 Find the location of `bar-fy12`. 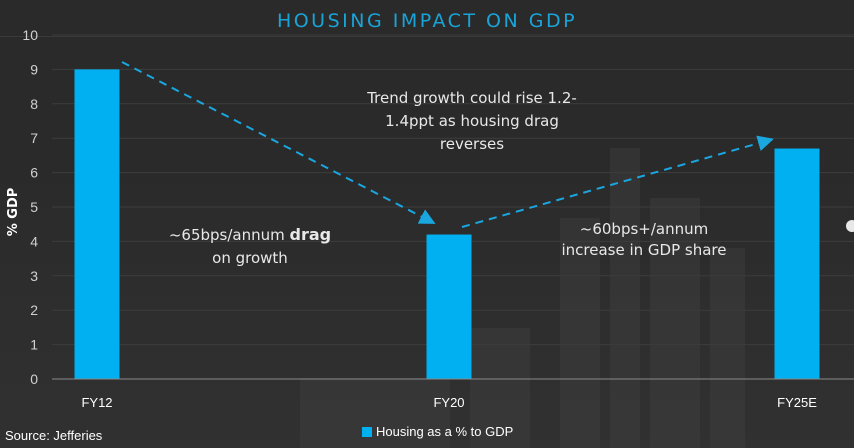

bar-fy12 is located at coordinates (97, 224).